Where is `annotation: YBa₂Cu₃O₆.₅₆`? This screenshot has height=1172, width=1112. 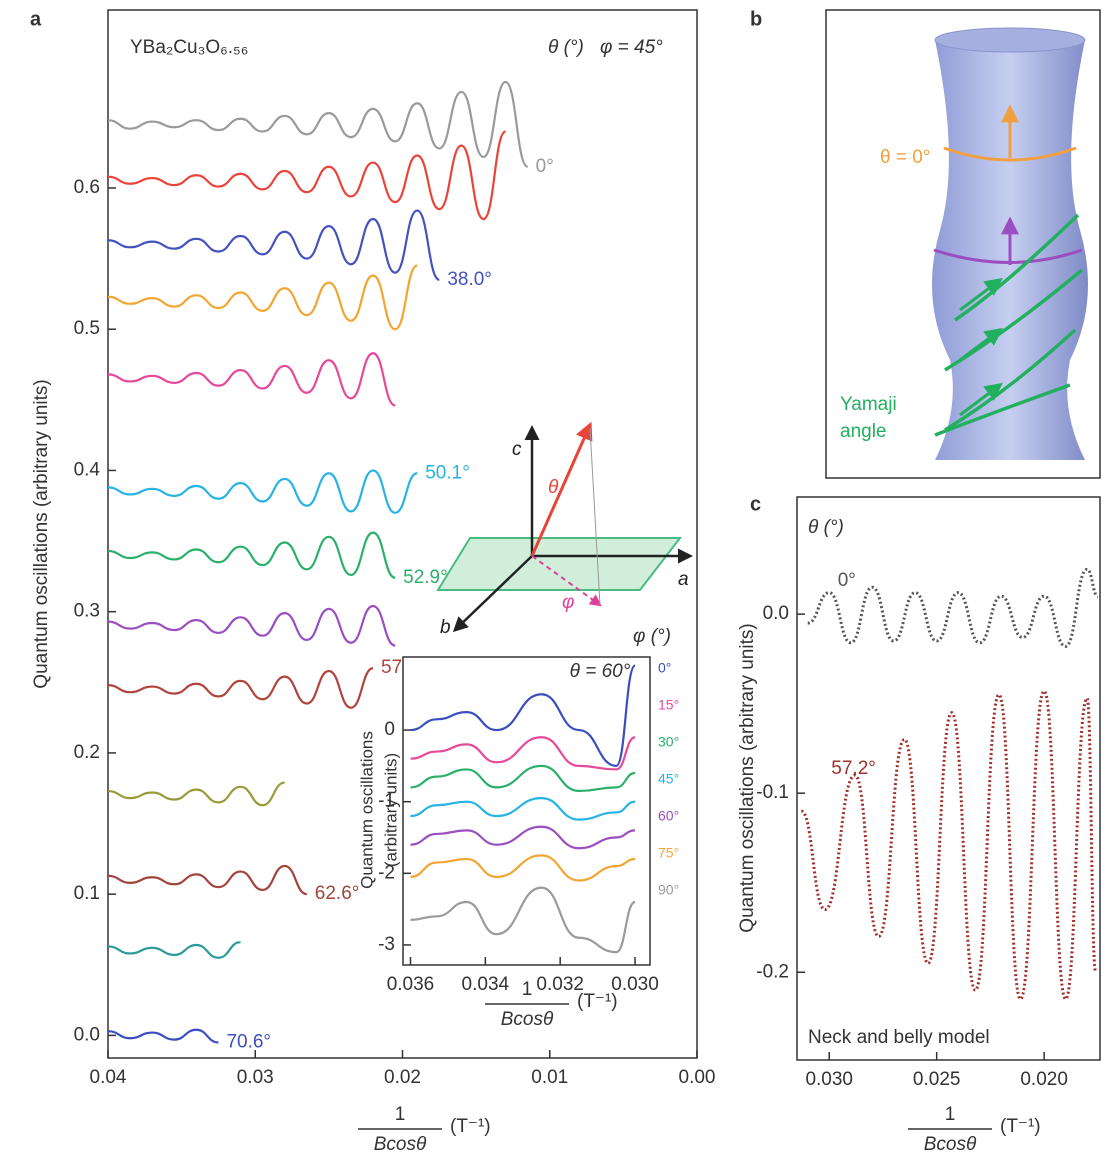
annotation: YBa₂Cu₃O₆.₅₆ is located at coordinates (189, 47).